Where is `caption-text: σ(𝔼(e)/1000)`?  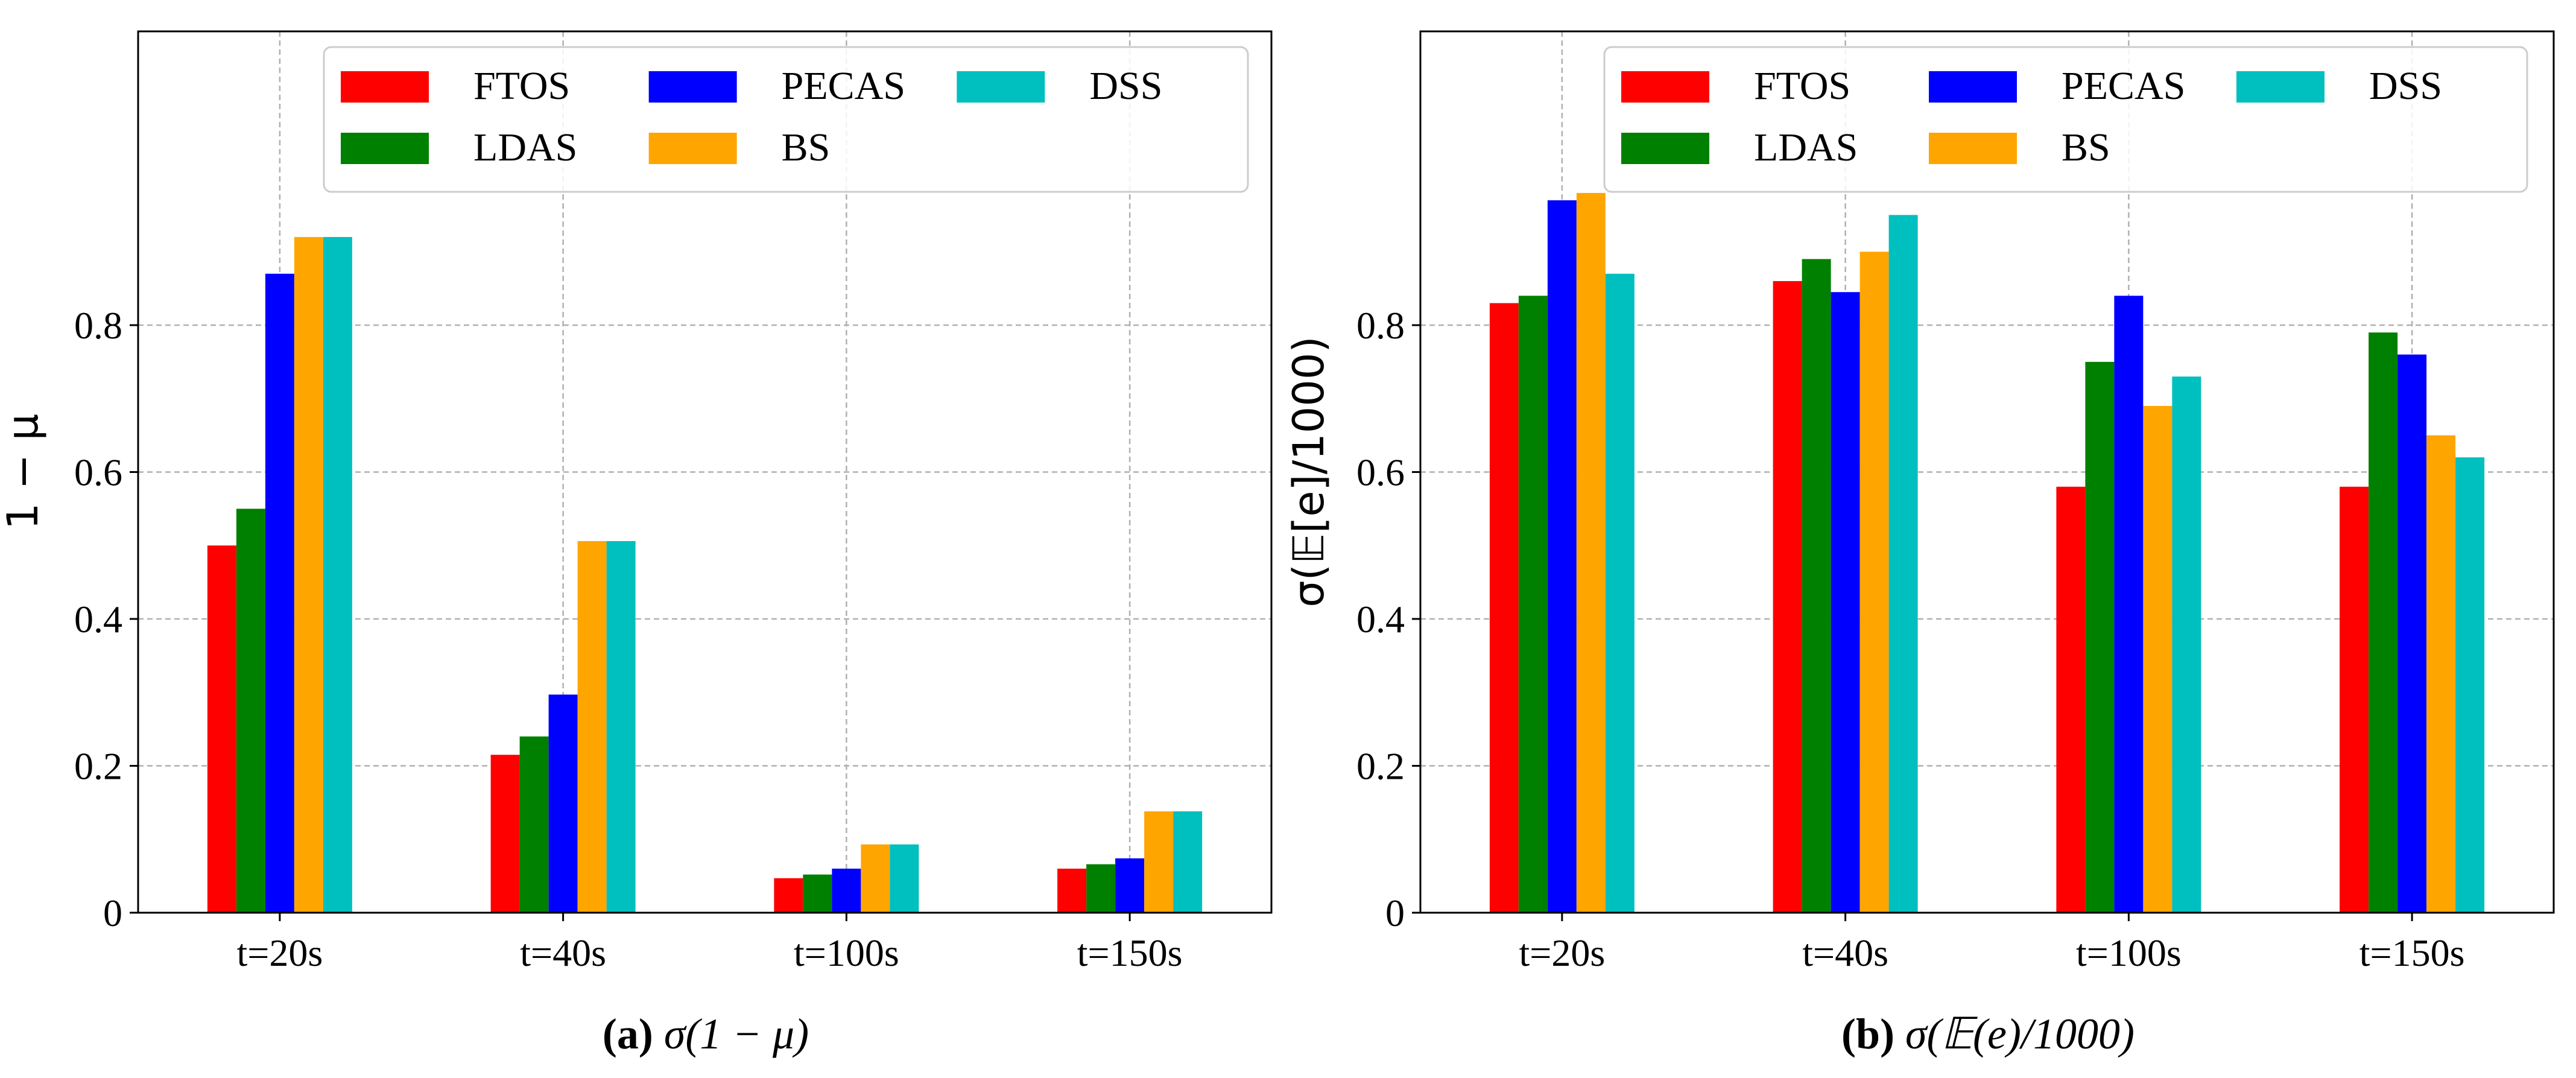 caption-text: σ(𝔼(e)/1000) is located at coordinates (2020, 1034).